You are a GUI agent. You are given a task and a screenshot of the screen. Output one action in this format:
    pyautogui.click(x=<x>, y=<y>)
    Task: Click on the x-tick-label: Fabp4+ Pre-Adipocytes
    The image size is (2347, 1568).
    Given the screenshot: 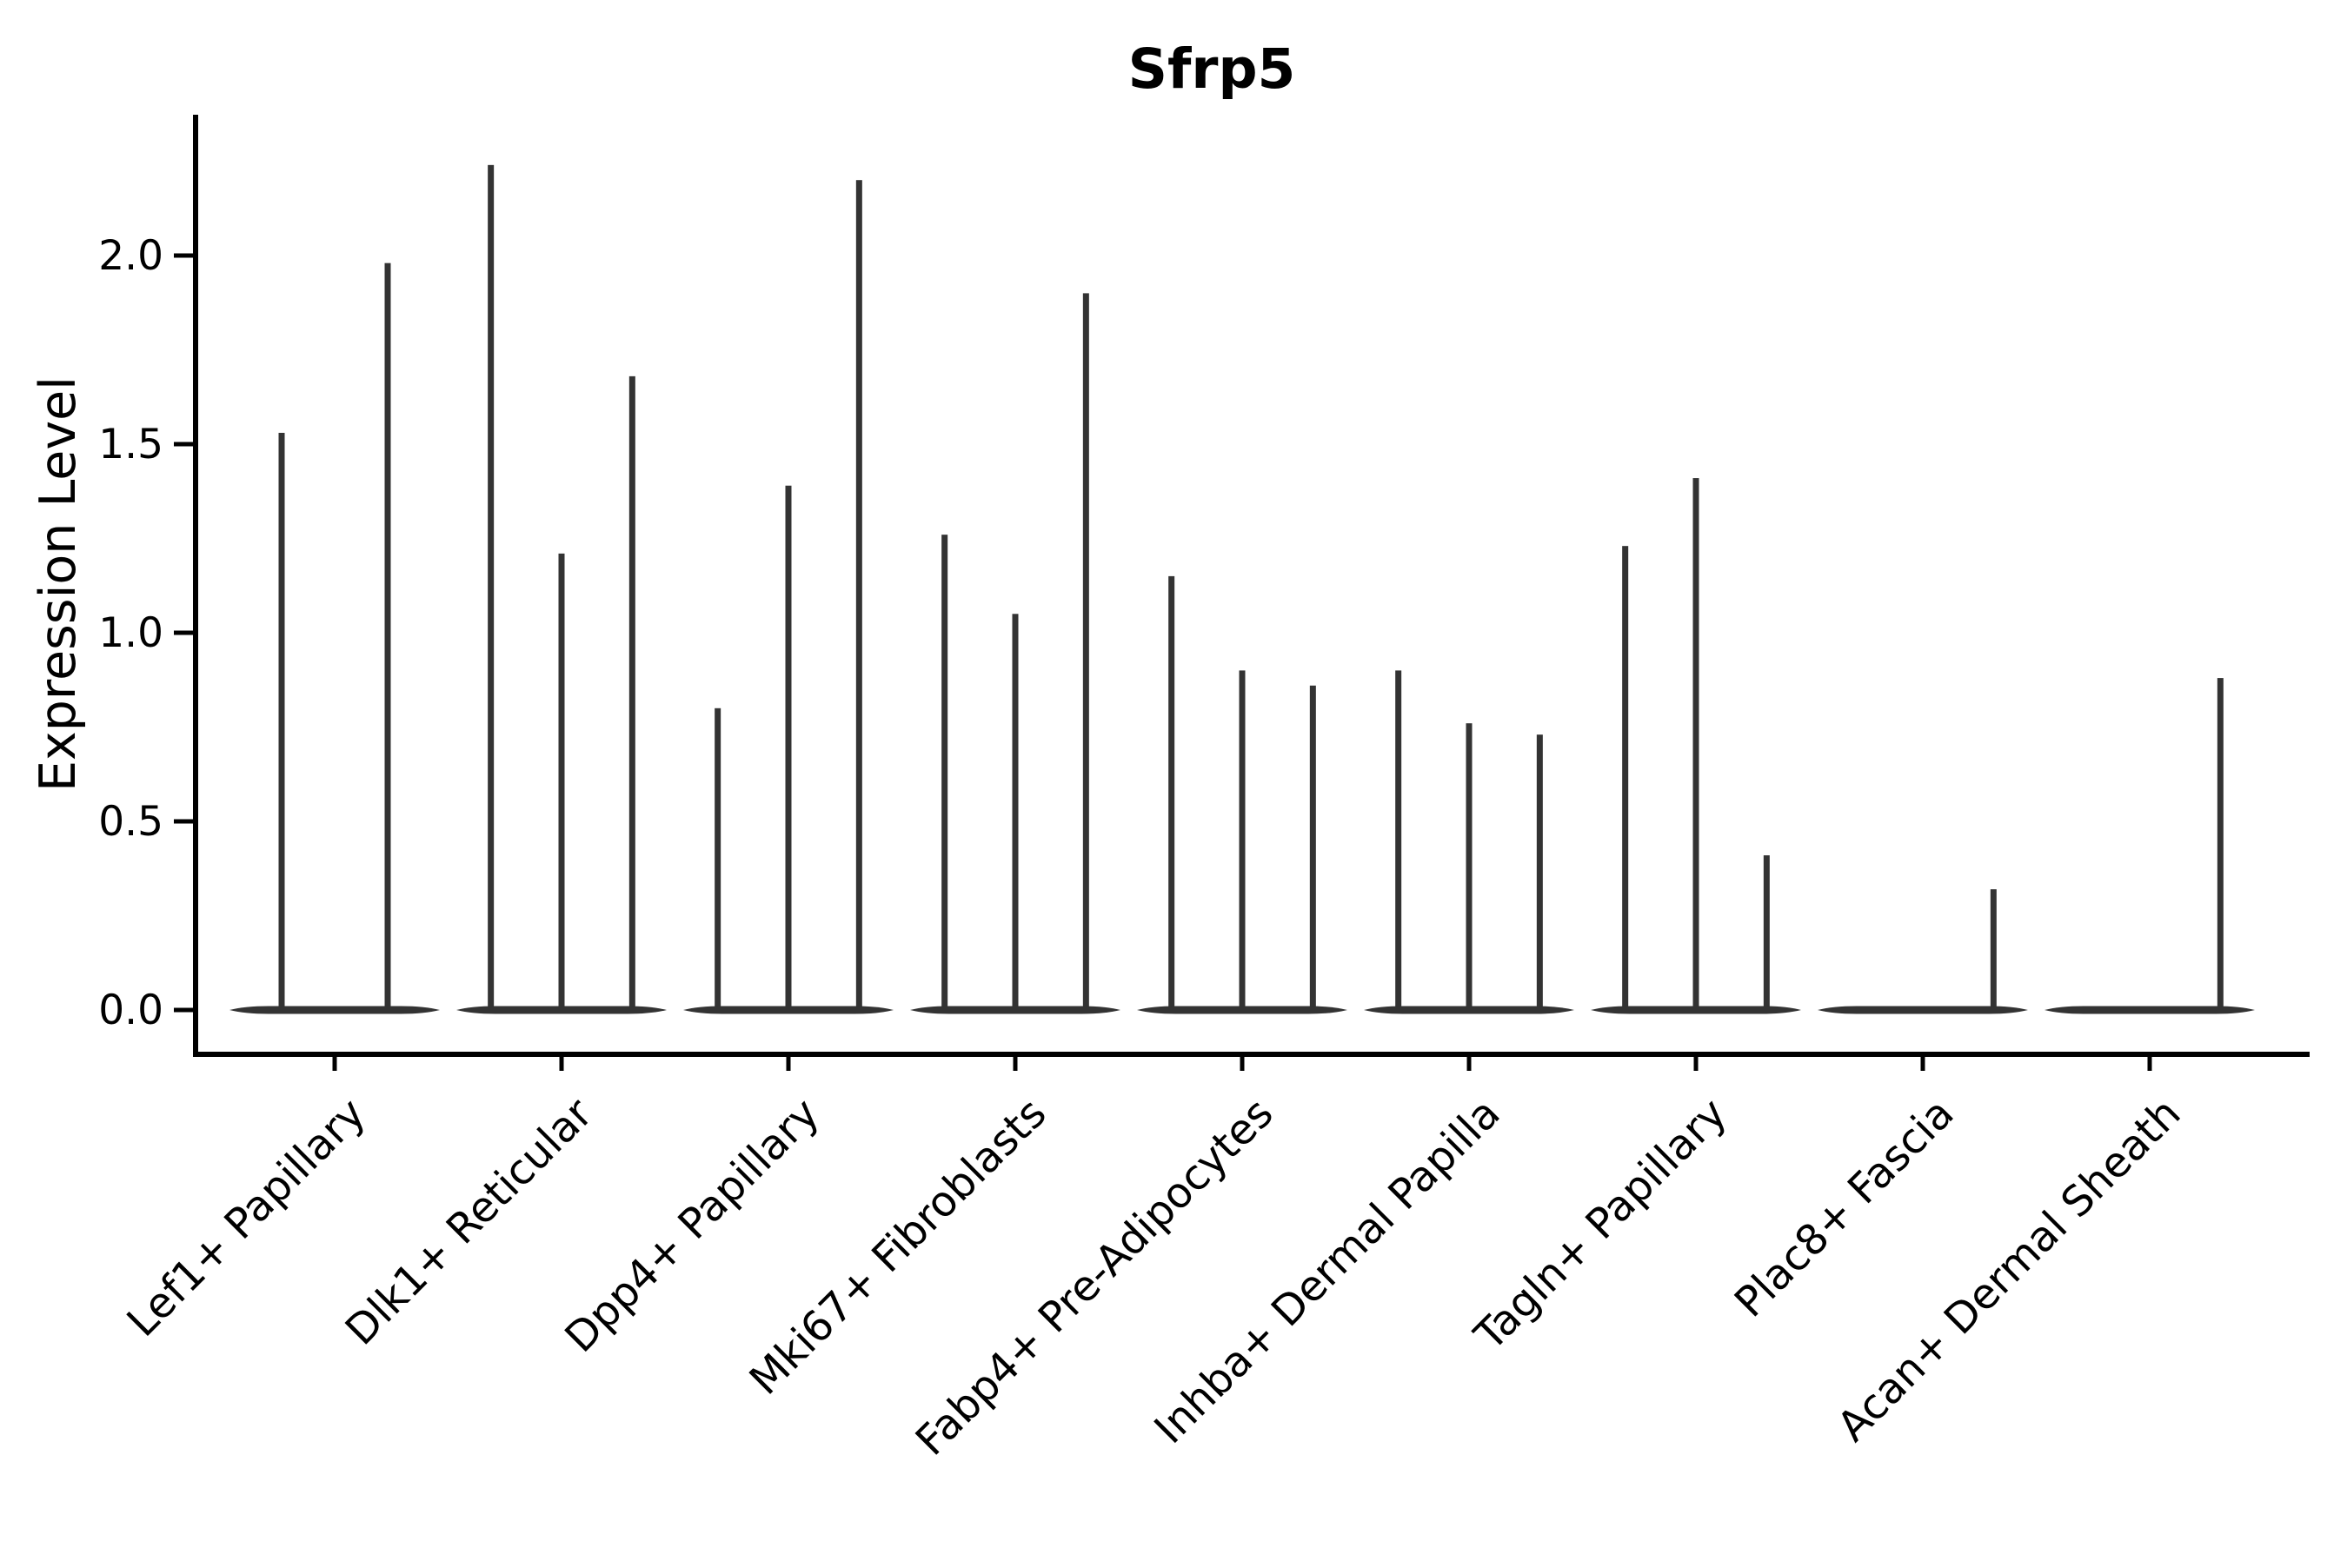 What is the action you would take?
    pyautogui.click(x=1095, y=1277)
    